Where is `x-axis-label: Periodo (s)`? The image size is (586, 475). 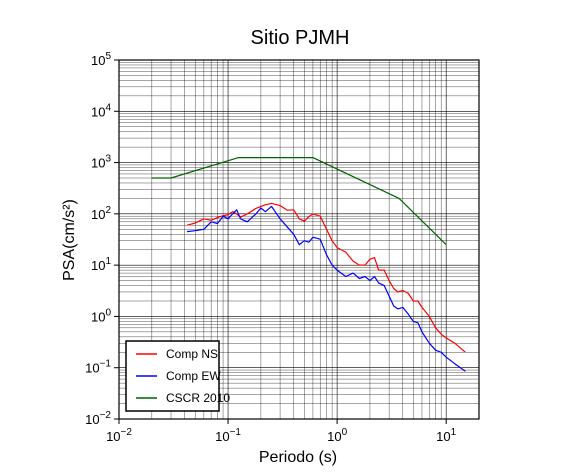 x-axis-label: Periodo (s) is located at coordinates (298, 457).